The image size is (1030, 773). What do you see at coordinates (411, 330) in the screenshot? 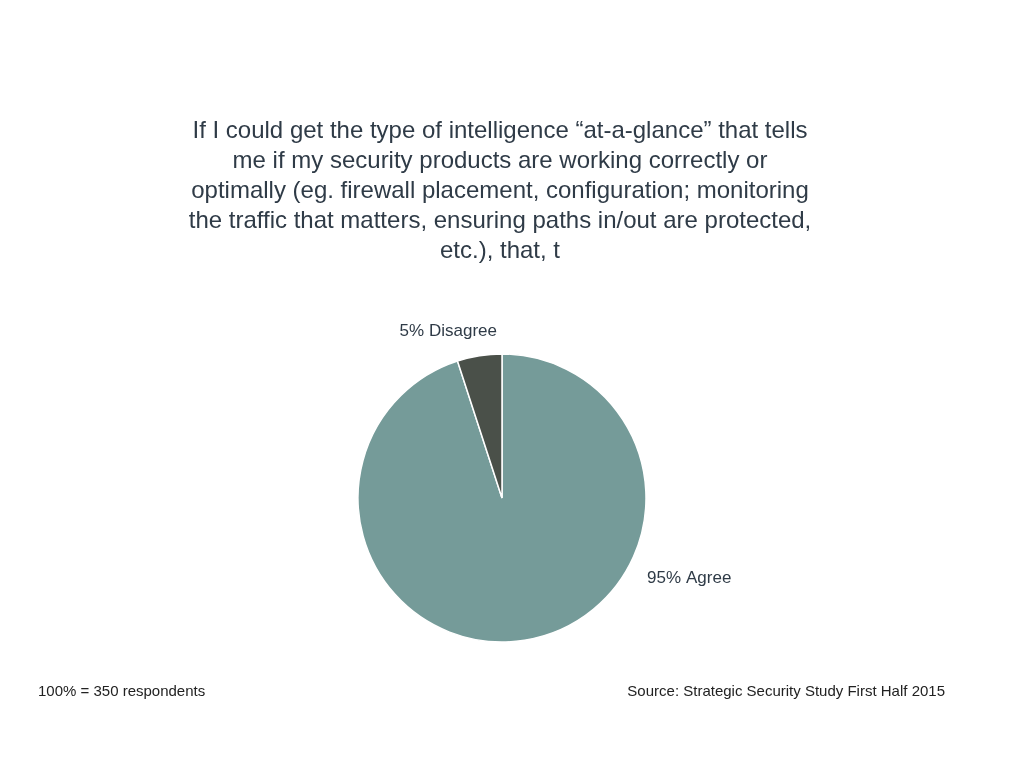
I see `data-label: 5%` at bounding box center [411, 330].